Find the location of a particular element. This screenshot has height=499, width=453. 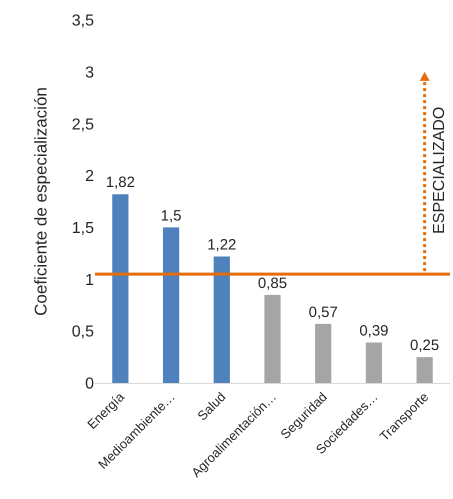

data-label: 0,25 is located at coordinates (425, 345).